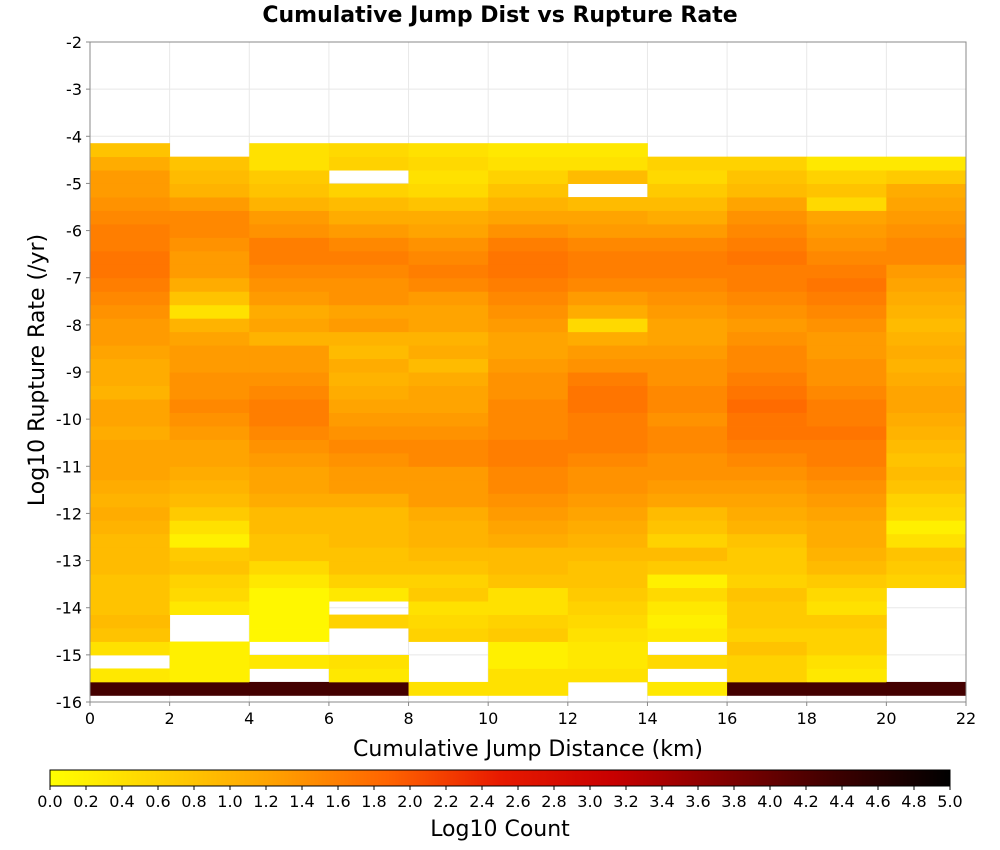 This screenshot has width=1000, height=850. I want to click on x-axis-label: Cumulative Jump Distance (km), so click(528, 749).